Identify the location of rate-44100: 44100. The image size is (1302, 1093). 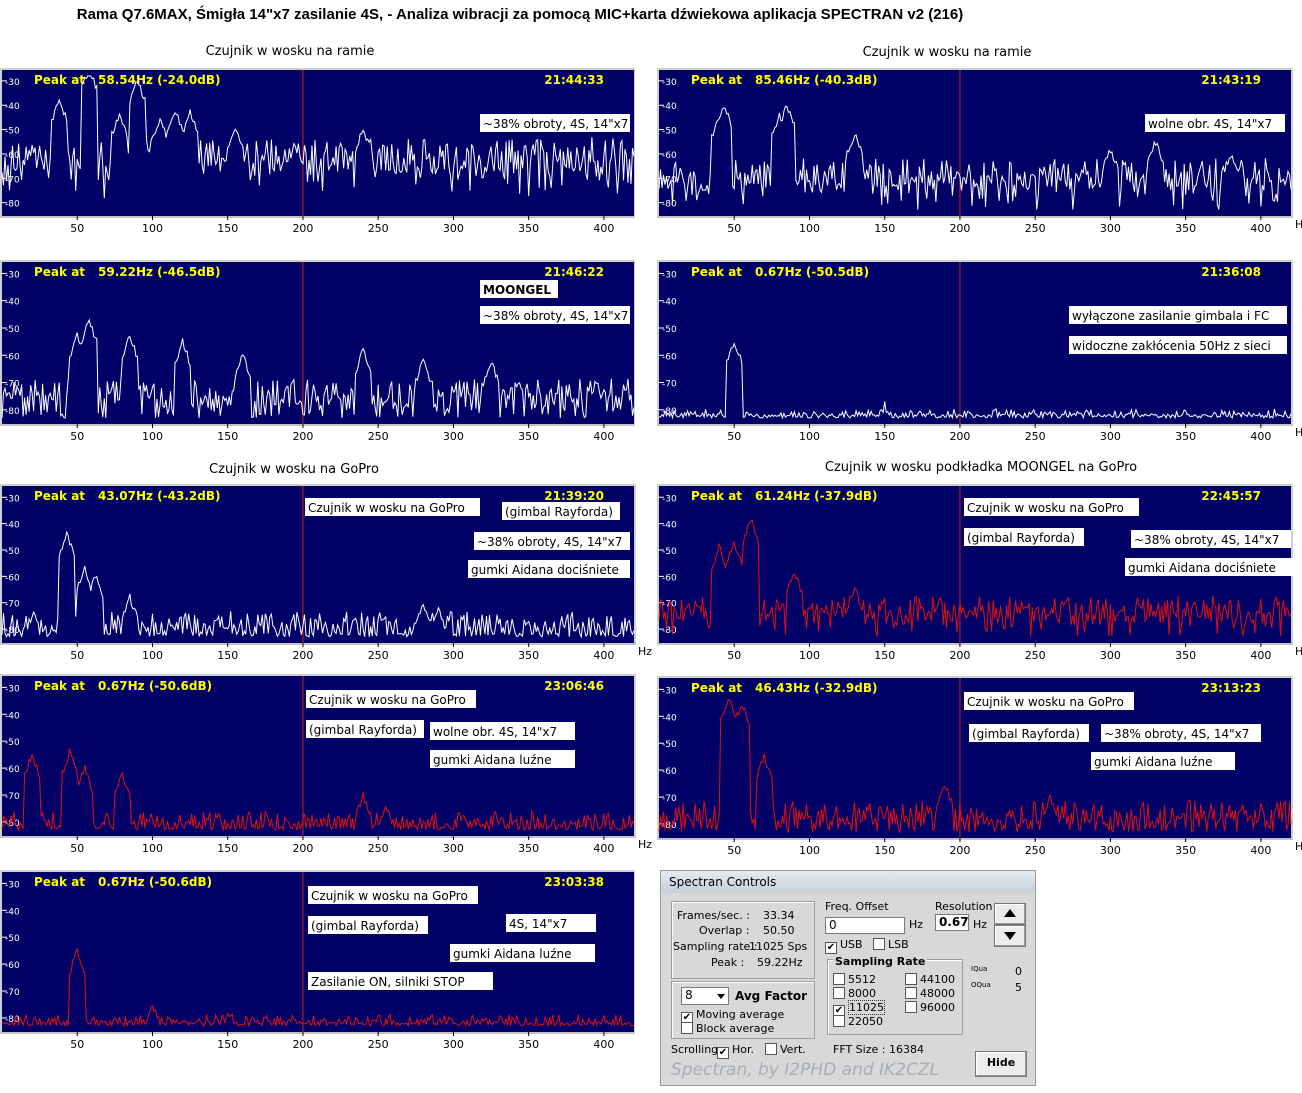
(930, 979).